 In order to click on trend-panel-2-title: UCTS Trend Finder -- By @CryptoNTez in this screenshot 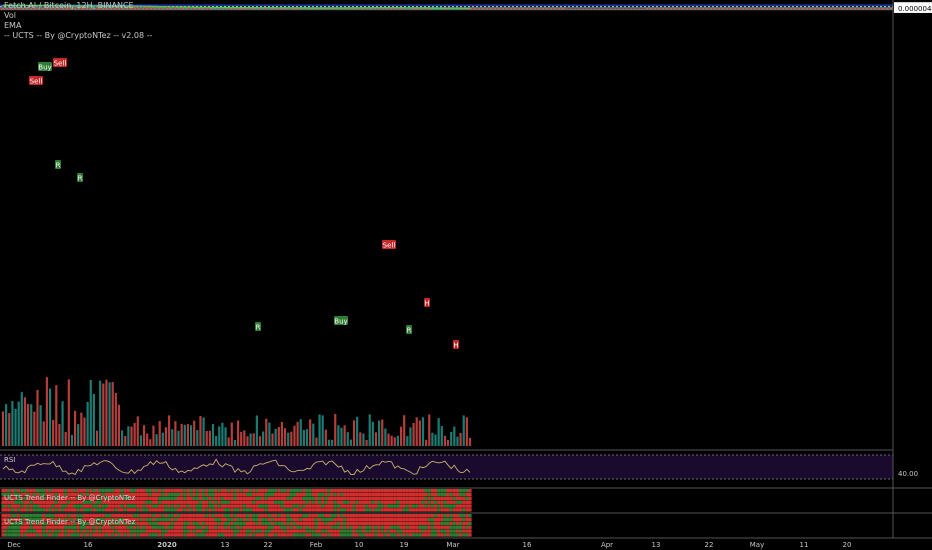, I will do `click(69, 522)`.